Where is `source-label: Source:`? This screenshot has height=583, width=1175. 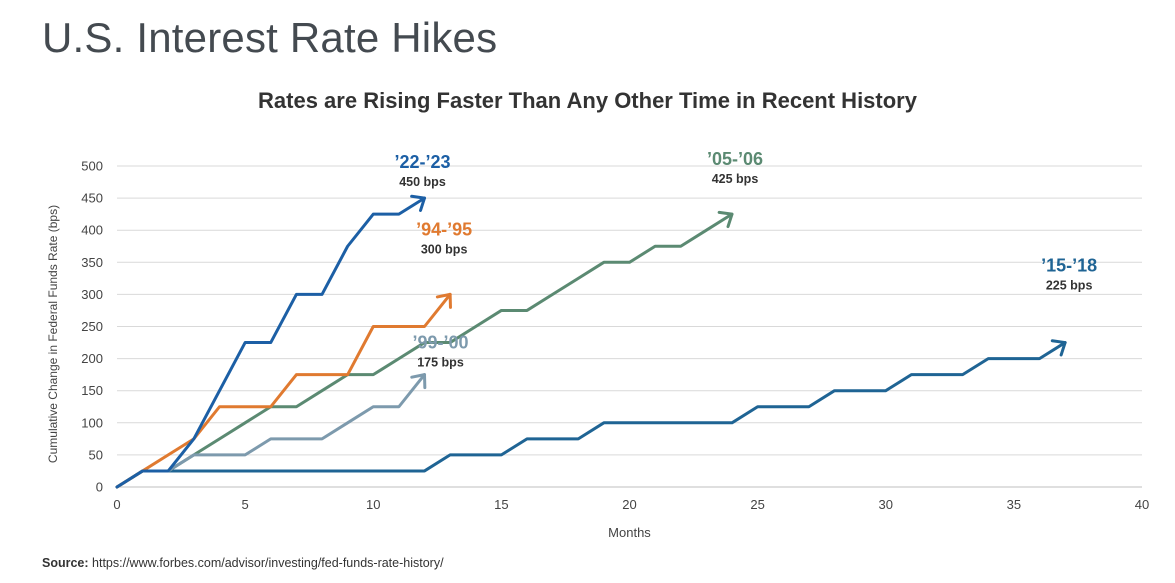 source-label: Source: is located at coordinates (65, 563).